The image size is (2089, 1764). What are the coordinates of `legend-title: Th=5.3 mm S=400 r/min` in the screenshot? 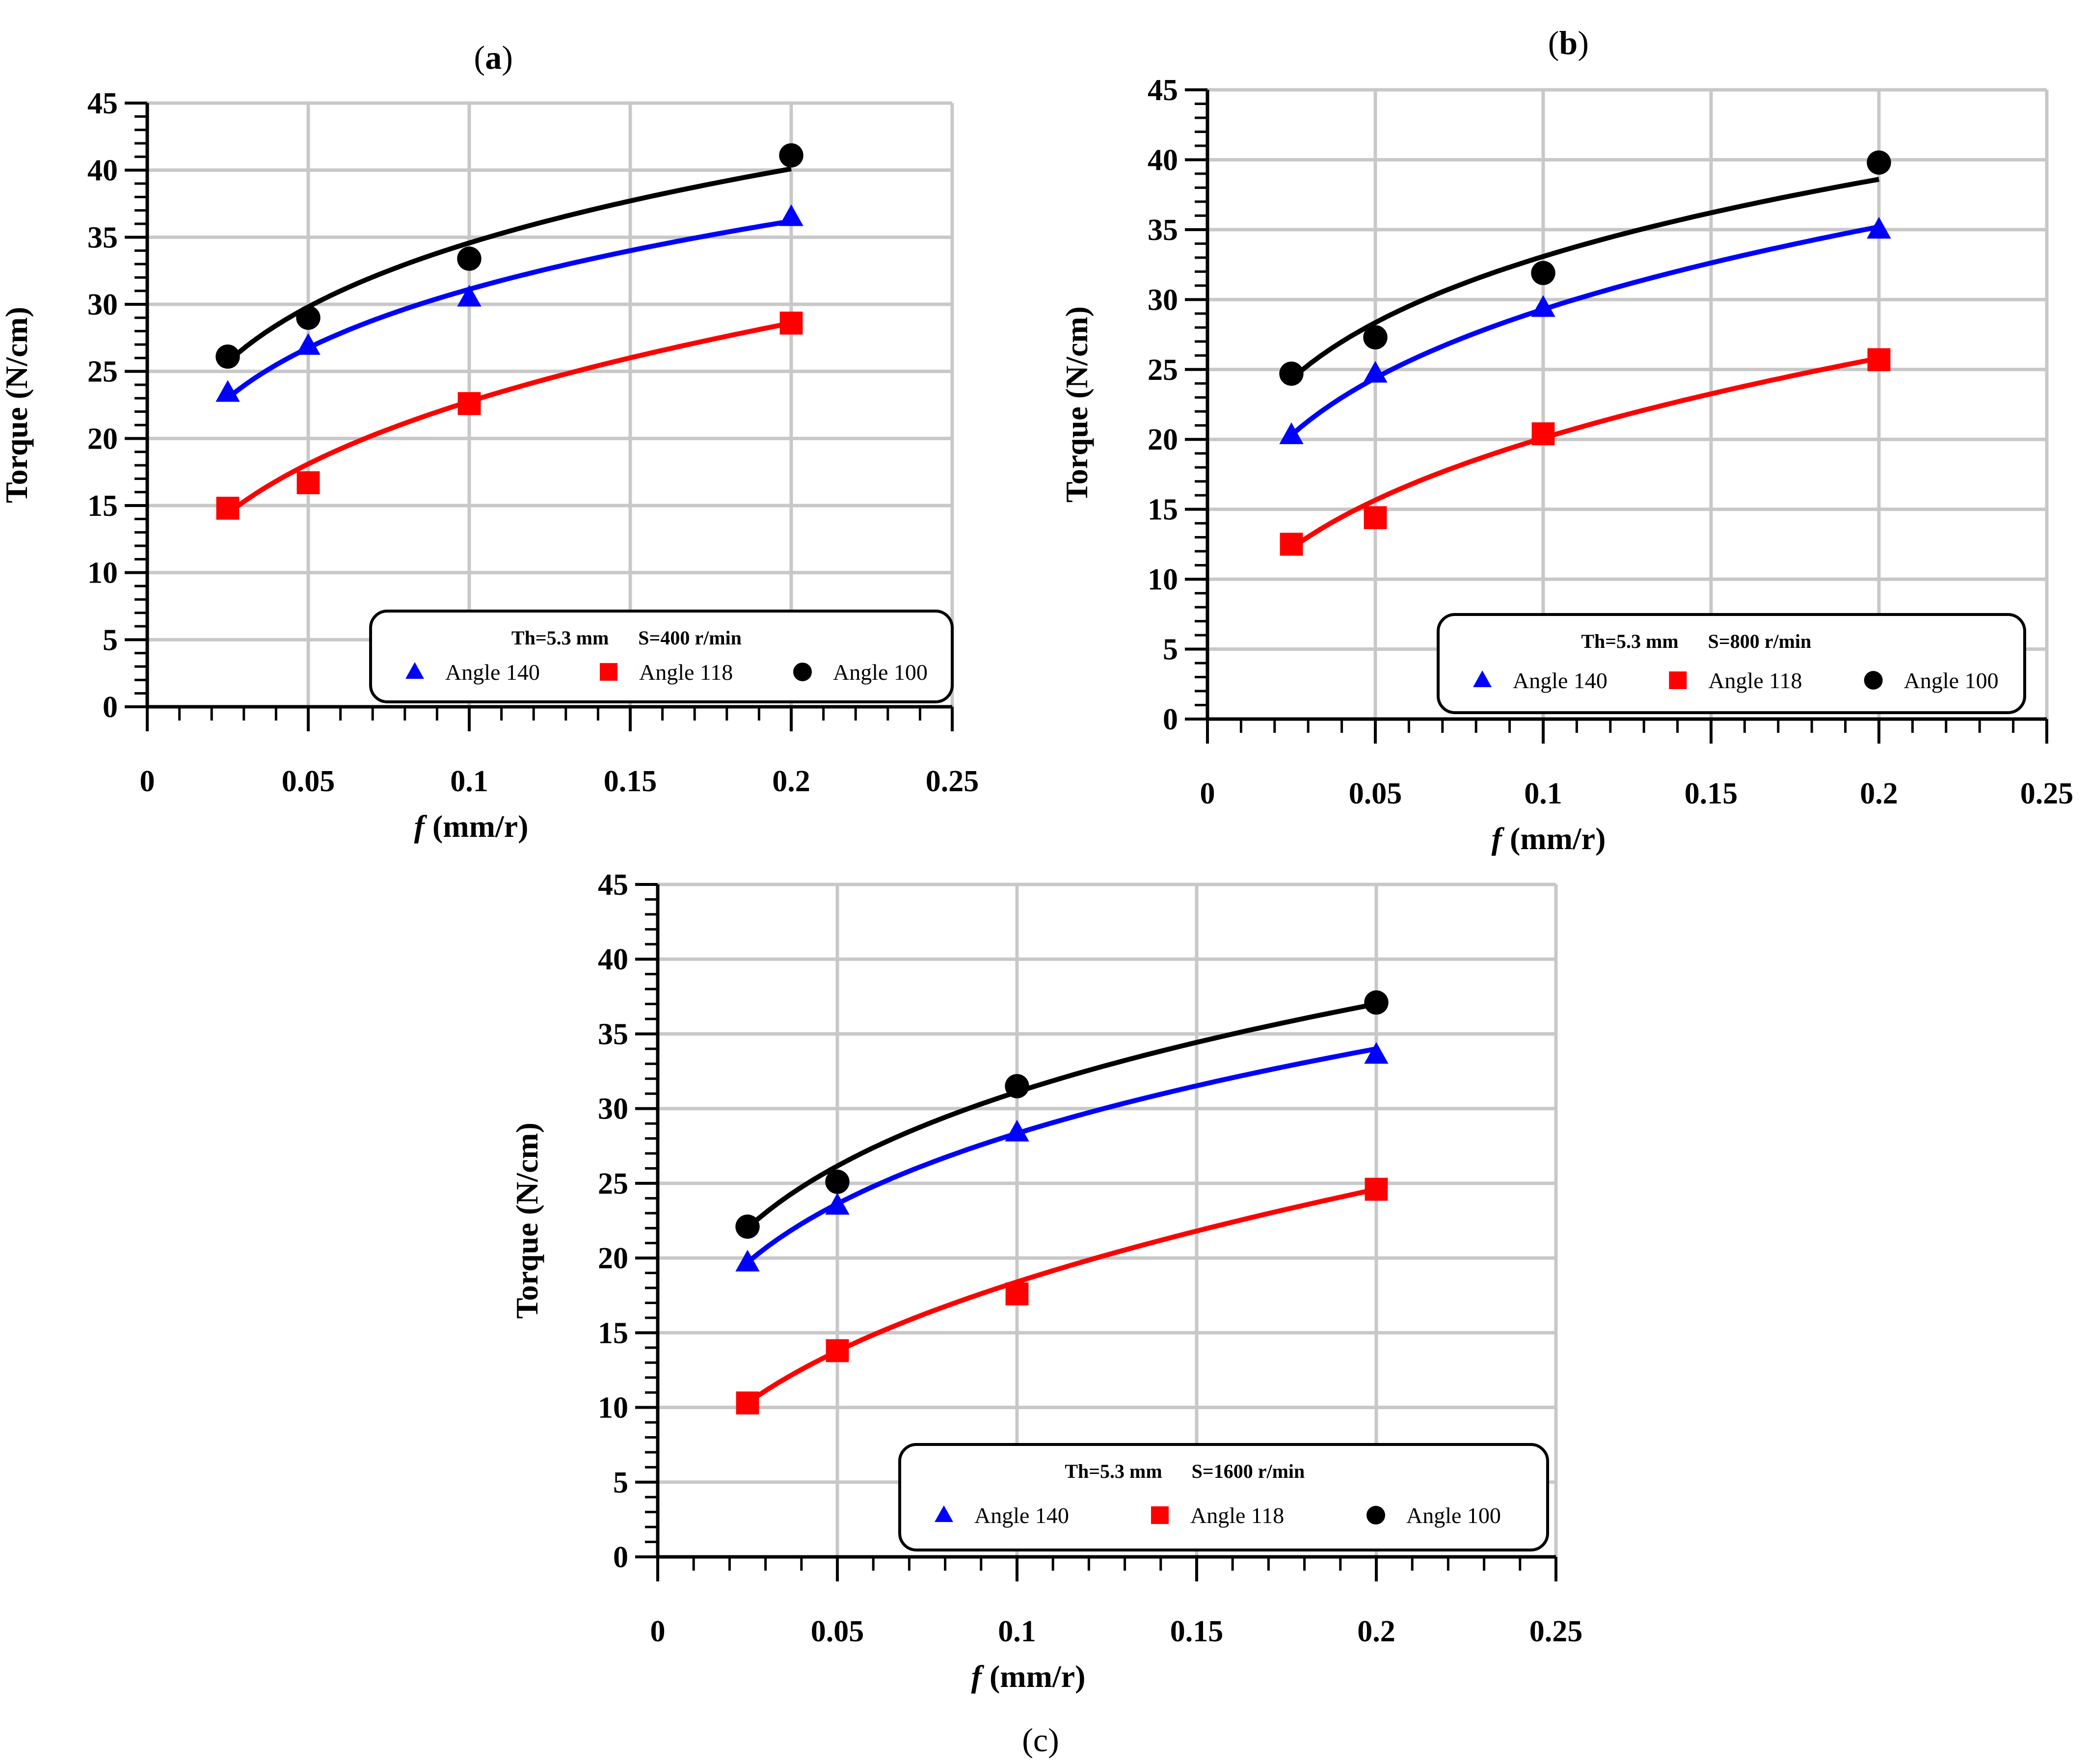 It's located at (626, 638).